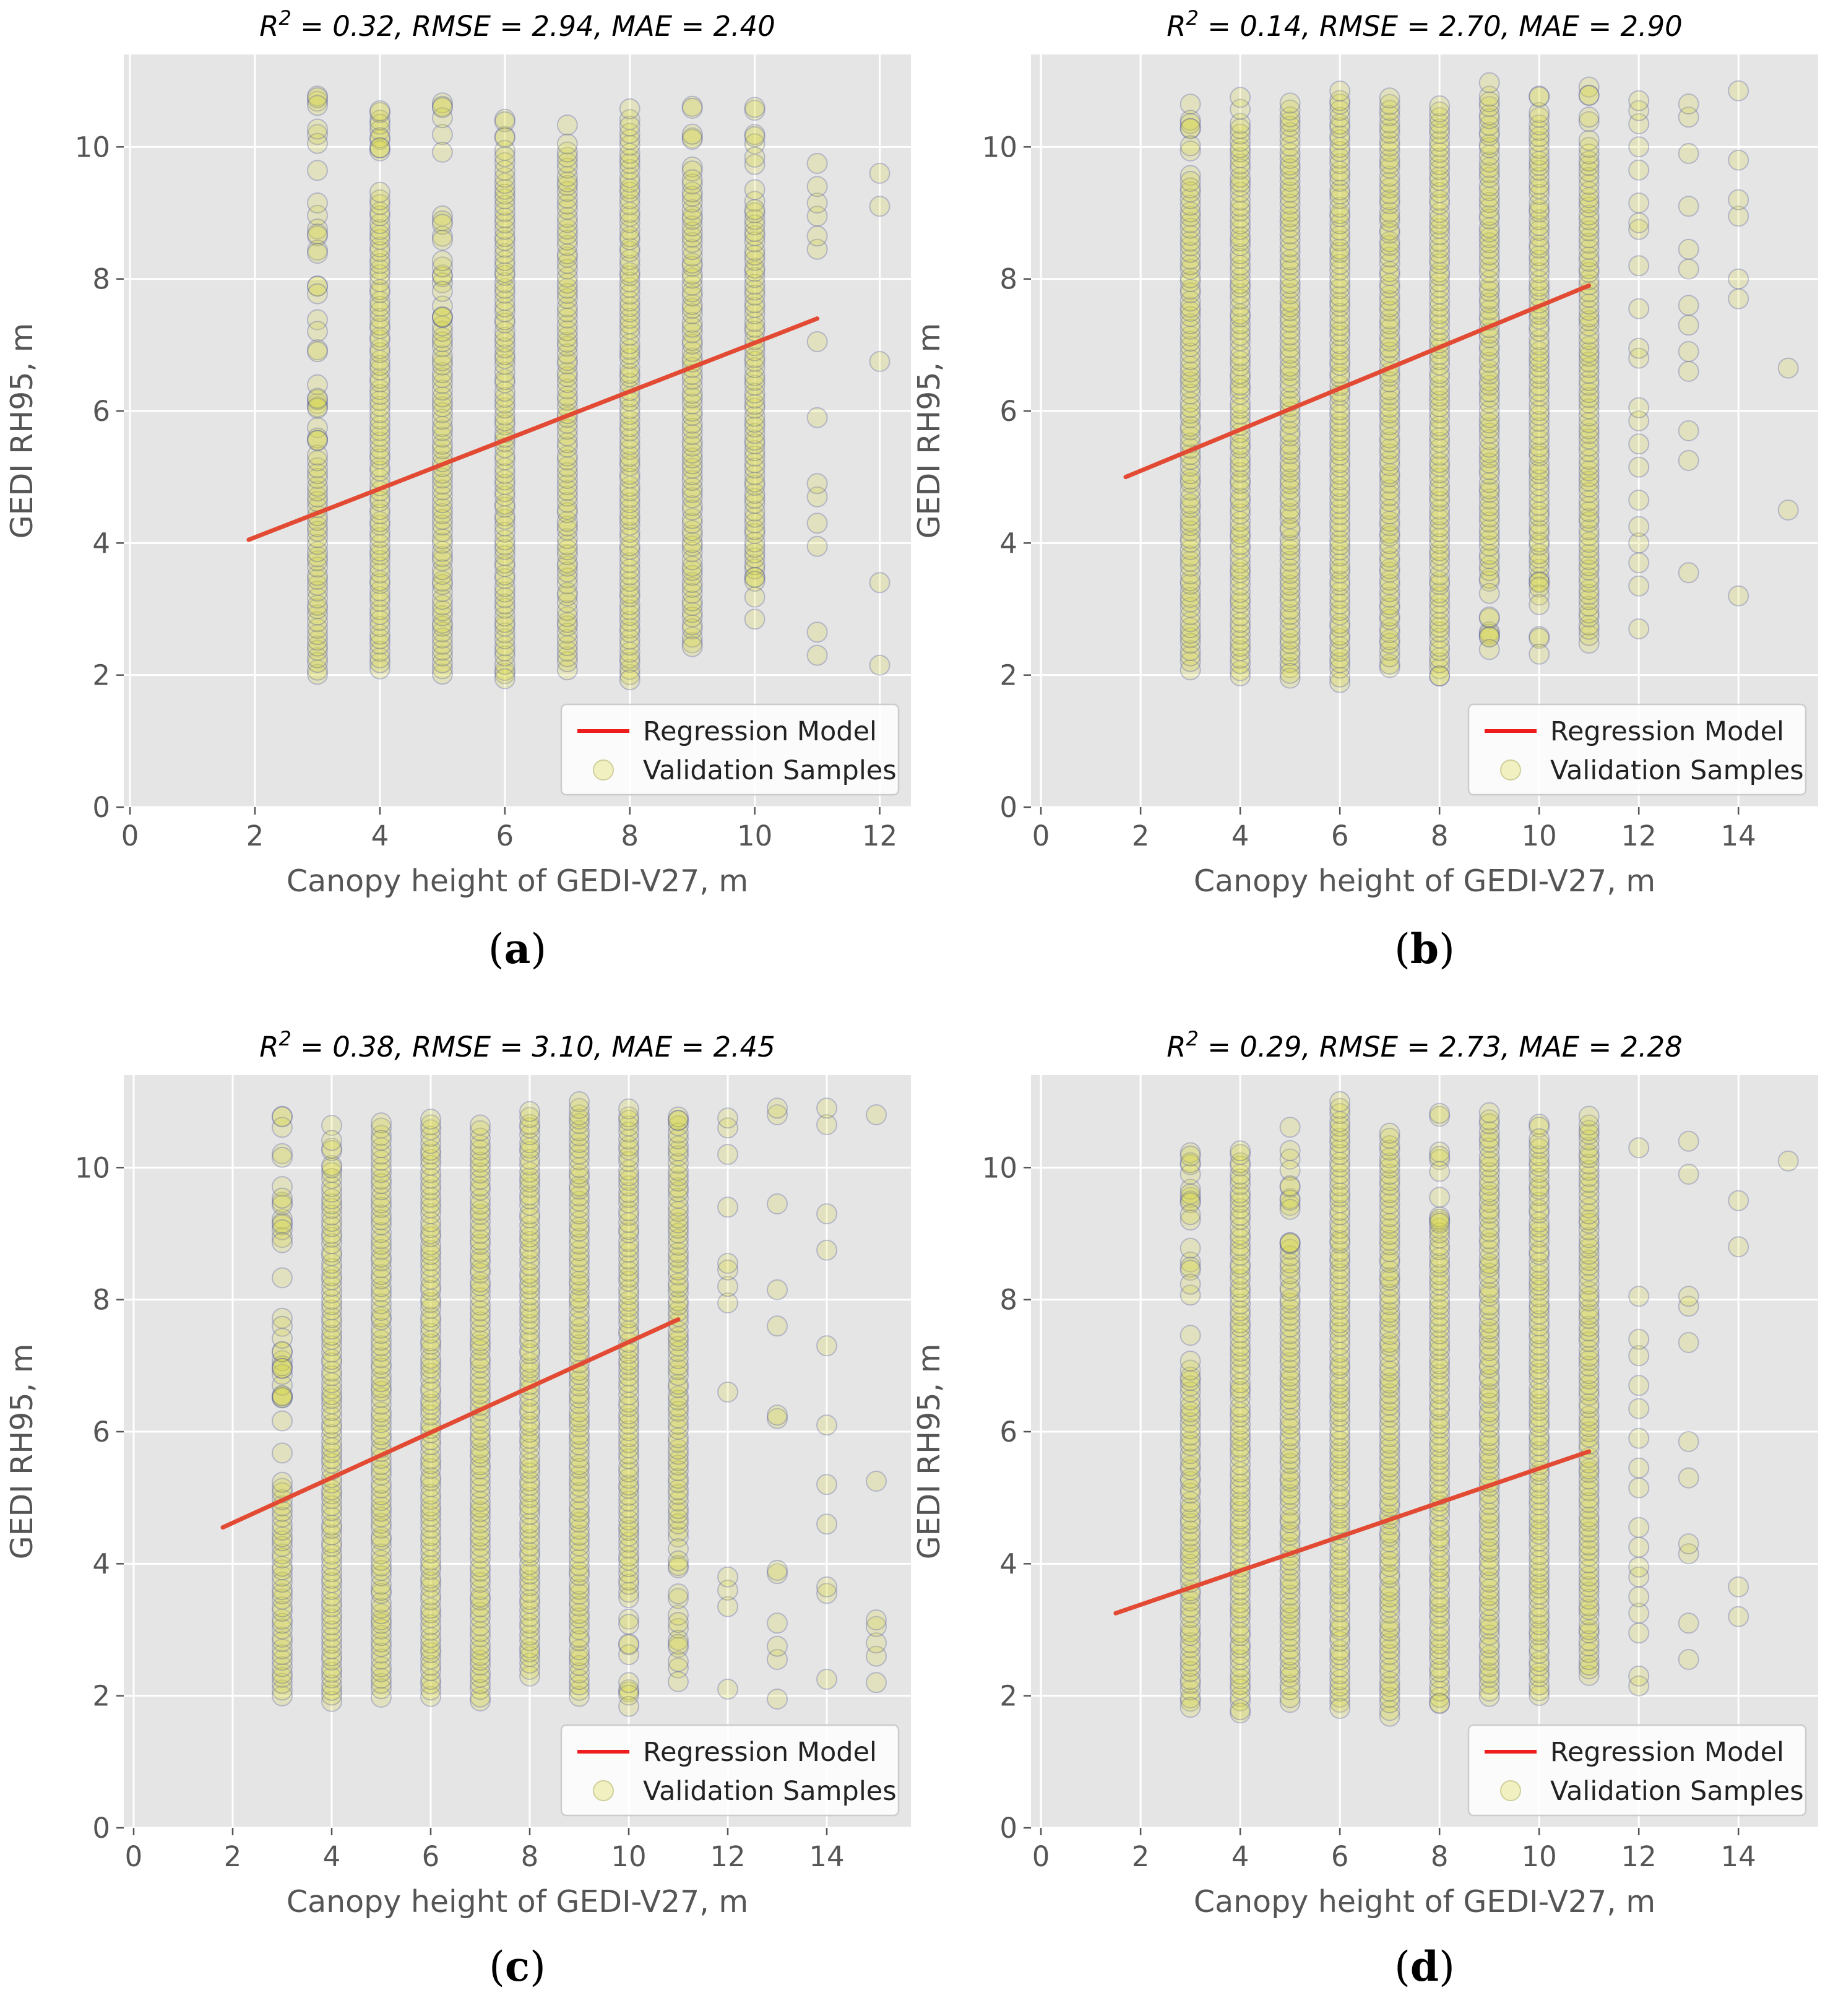 Image resolution: width=1833 pixels, height=2016 pixels. I want to click on x-tick-label: 4, so click(1240, 836).